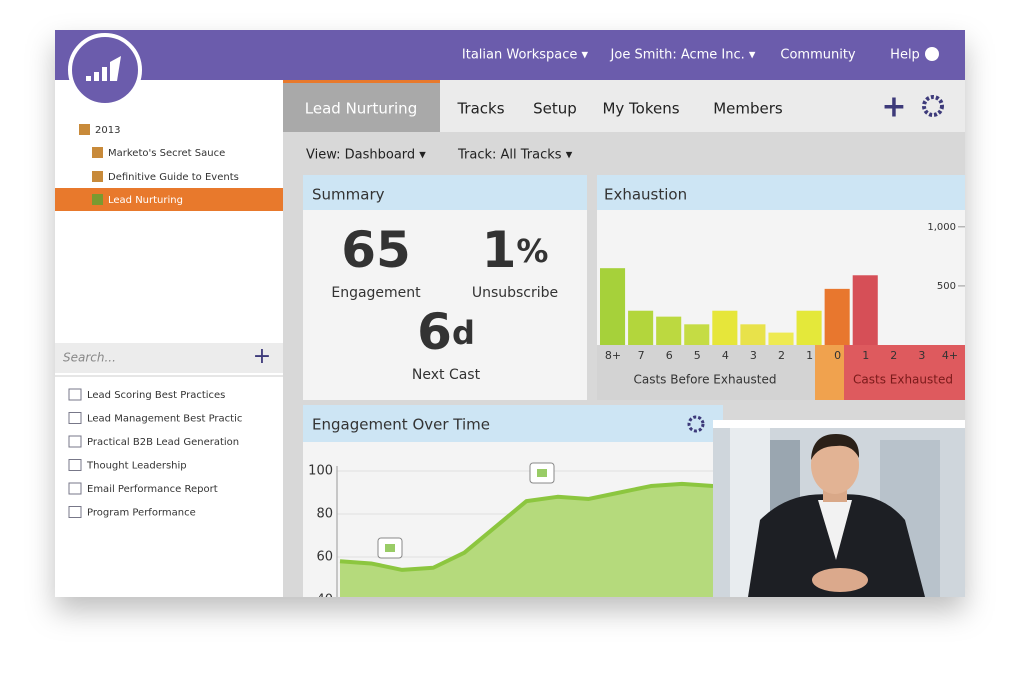 The image size is (1020, 676). Describe the element at coordinates (932, 54) in the screenshot. I see `help-icon` at that location.